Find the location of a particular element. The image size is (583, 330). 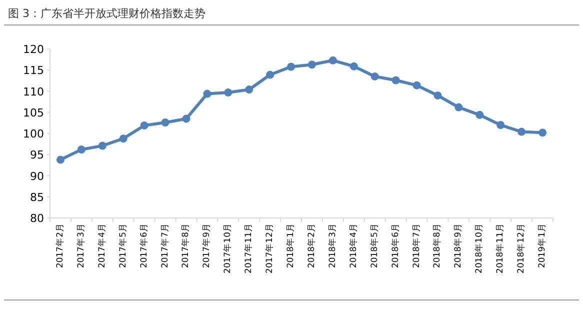

x-tick-label: 2018年6月 is located at coordinates (395, 245).